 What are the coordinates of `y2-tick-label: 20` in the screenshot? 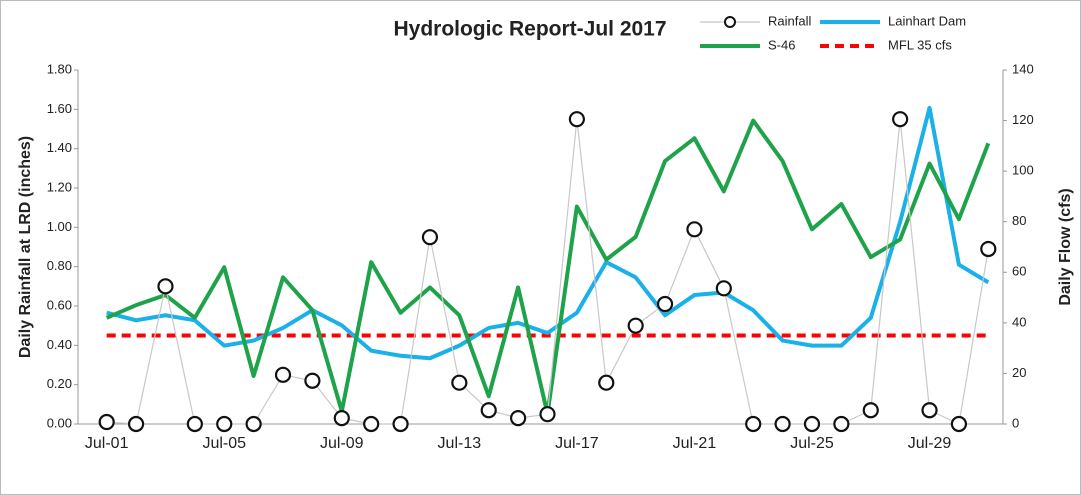 It's located at (1019, 372).